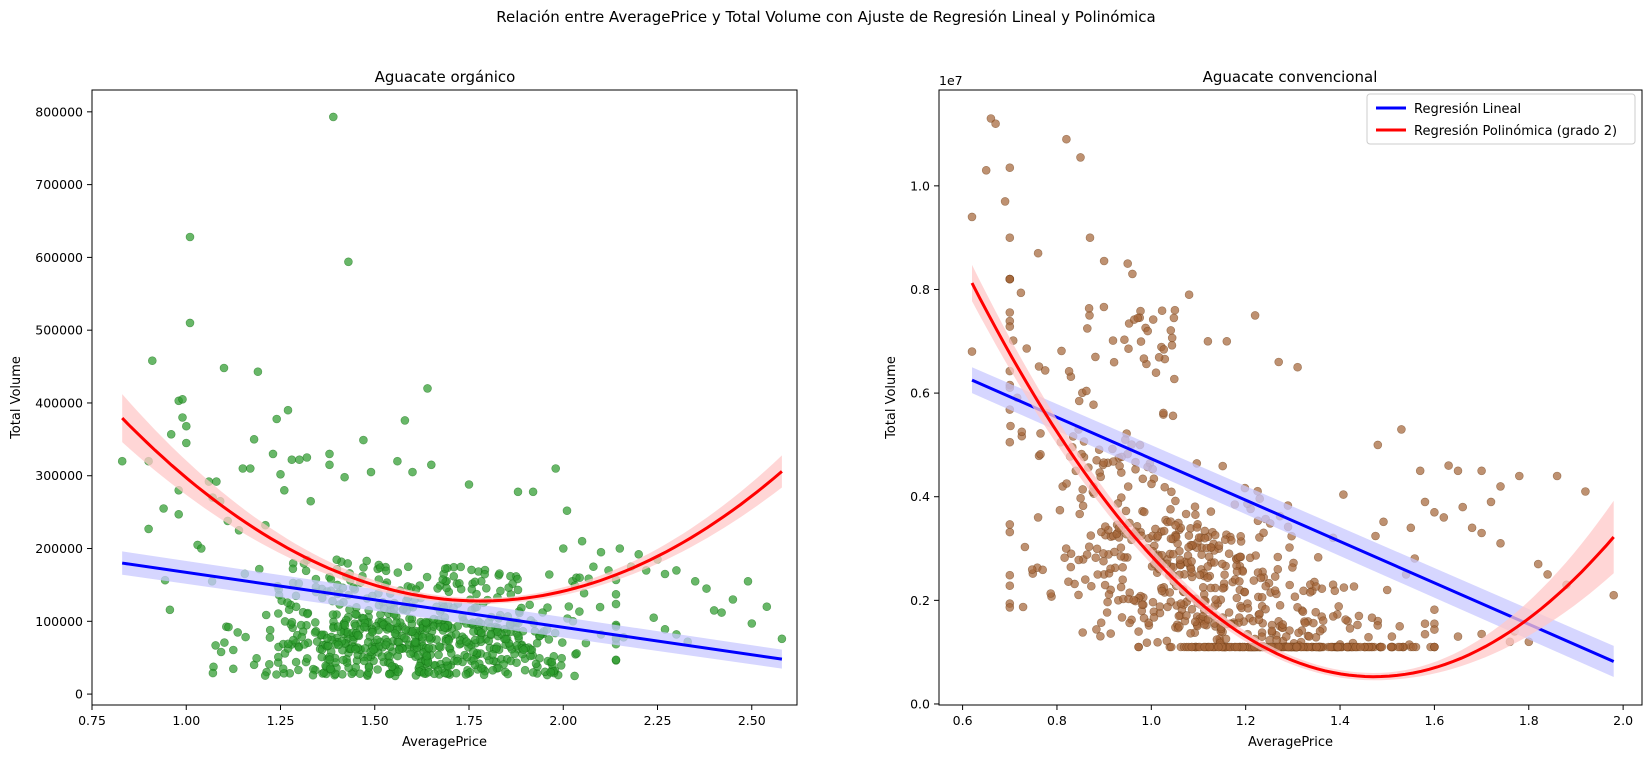 The height and width of the screenshot is (759, 1652). I want to click on y-tick-label: 0.6, so click(920, 393).